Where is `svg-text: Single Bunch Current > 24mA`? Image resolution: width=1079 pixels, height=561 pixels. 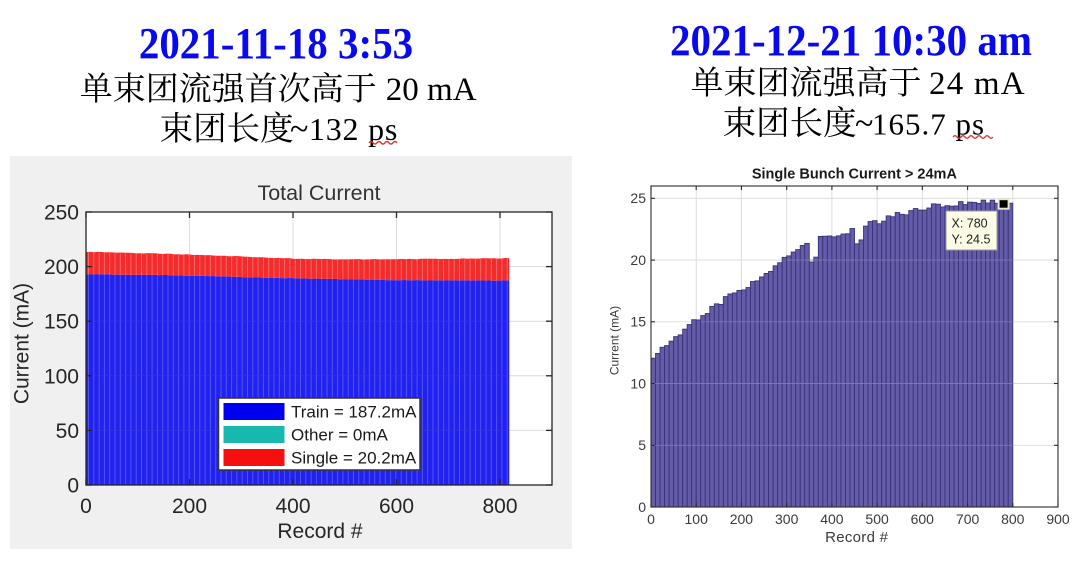
svg-text: Single Bunch Current > 24mA is located at coordinates (855, 175).